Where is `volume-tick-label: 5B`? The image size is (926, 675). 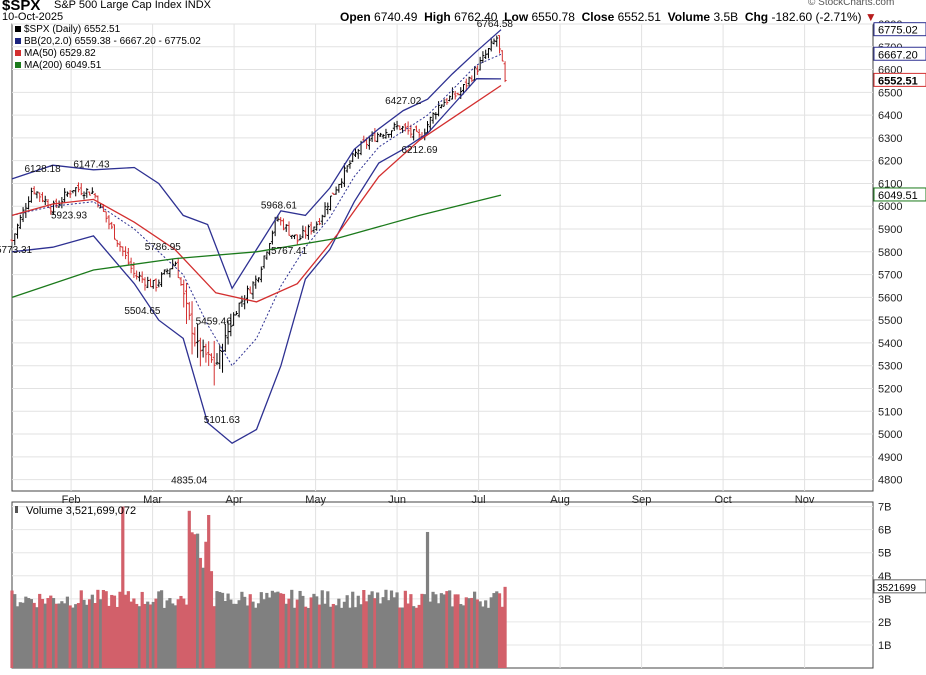
volume-tick-label: 5B is located at coordinates (884, 554).